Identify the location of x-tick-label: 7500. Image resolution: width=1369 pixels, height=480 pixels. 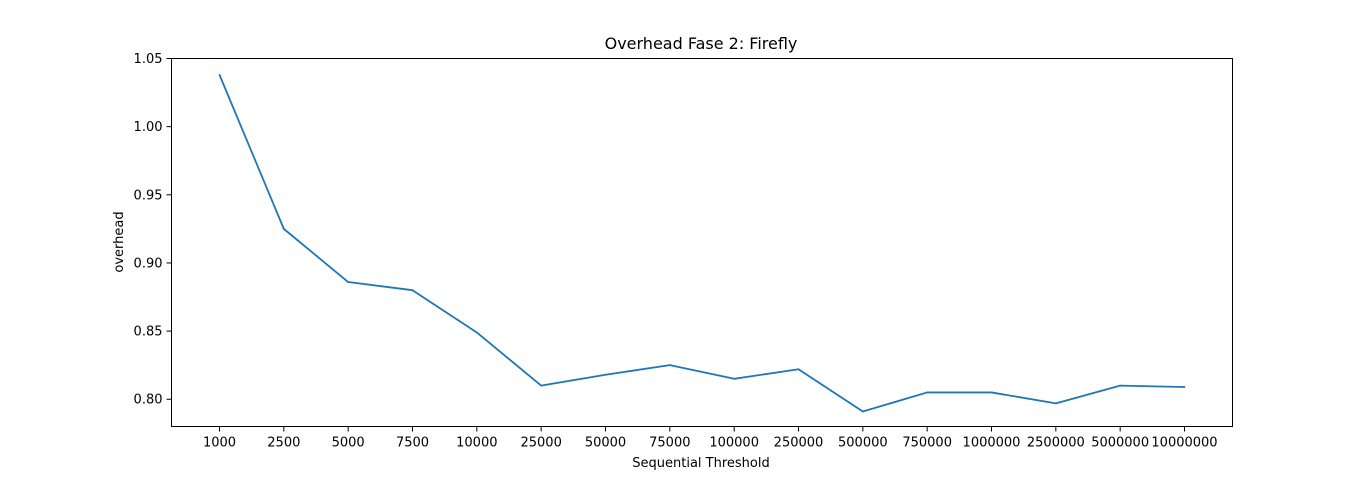
(412, 443).